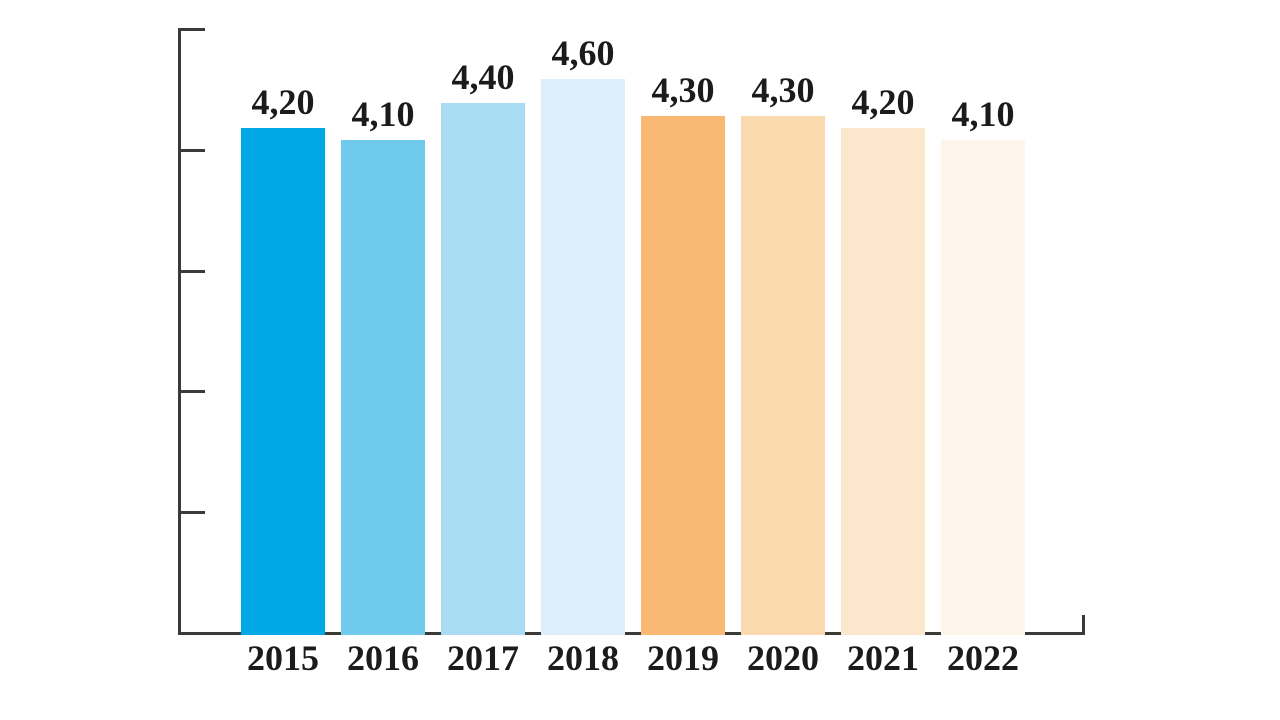 This screenshot has width=1280, height=720. What do you see at coordinates (631, 633) in the screenshot?
I see `x-axis-line` at bounding box center [631, 633].